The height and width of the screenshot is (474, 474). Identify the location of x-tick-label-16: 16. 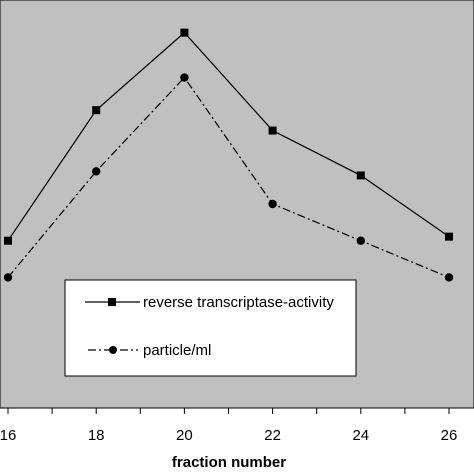
(8, 435).